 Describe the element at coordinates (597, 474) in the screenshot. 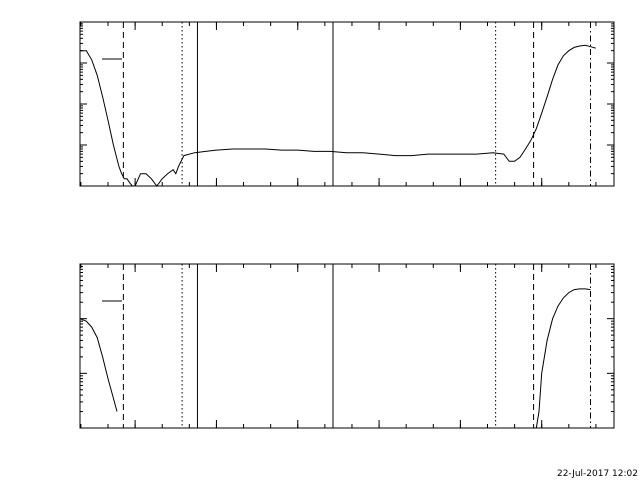

I see `generation-timestamp: 22-Jul-2017 12:02` at that location.